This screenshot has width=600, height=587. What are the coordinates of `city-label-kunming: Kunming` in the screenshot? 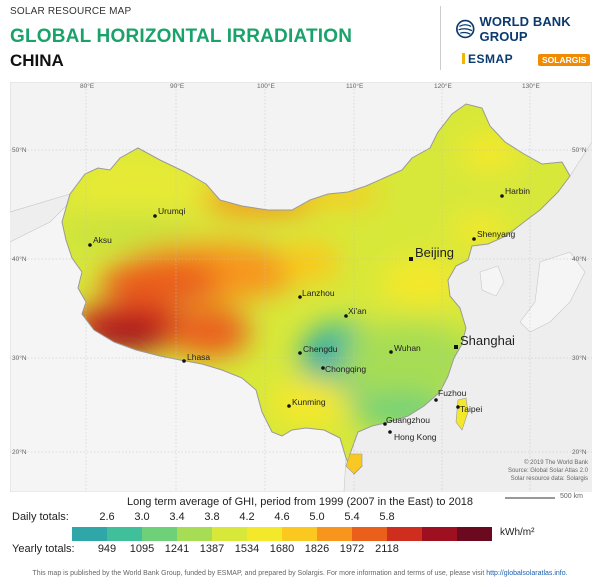 It's located at (309, 402).